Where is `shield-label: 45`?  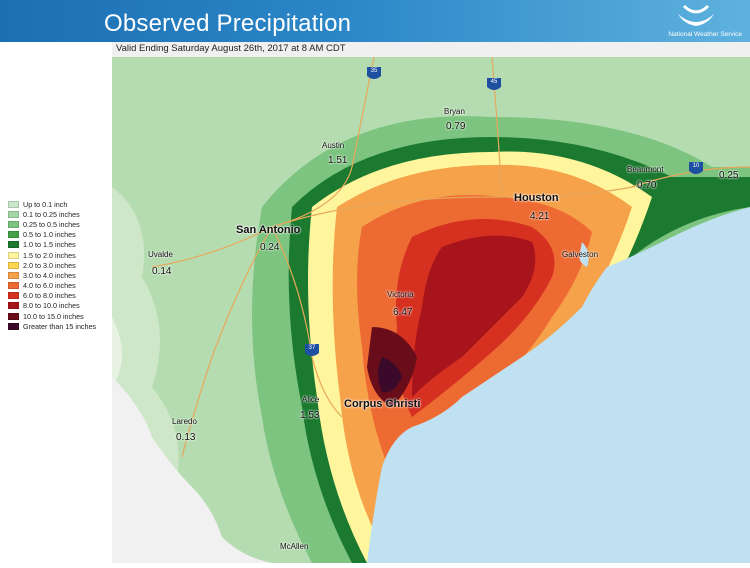
shield-label: 45 is located at coordinates (494, 82).